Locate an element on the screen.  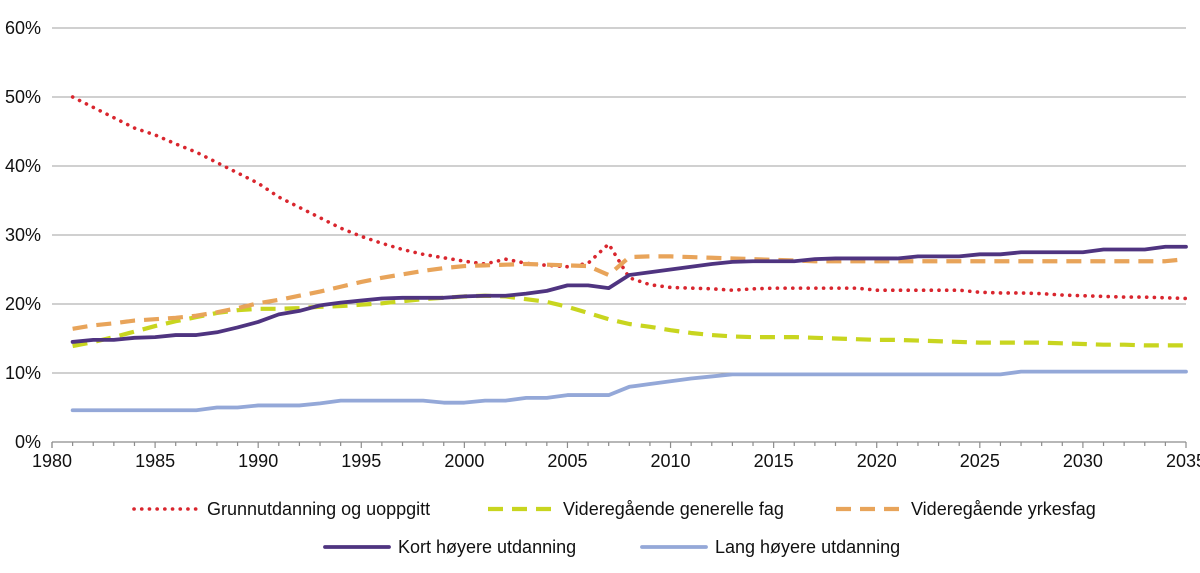
legend-label: Grunnutdanning og uoppgitt is located at coordinates (318, 509).